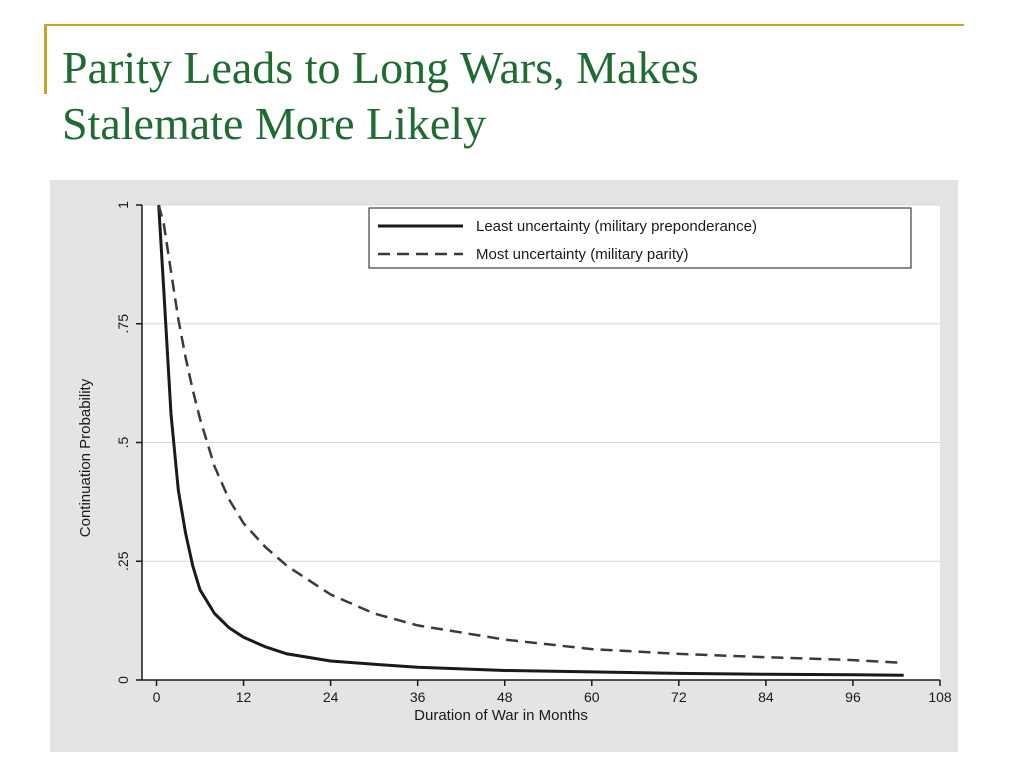 Image resolution: width=1024 pixels, height=768 pixels. Describe the element at coordinates (45, 59) in the screenshot. I see `accent-bar-vertical` at that location.